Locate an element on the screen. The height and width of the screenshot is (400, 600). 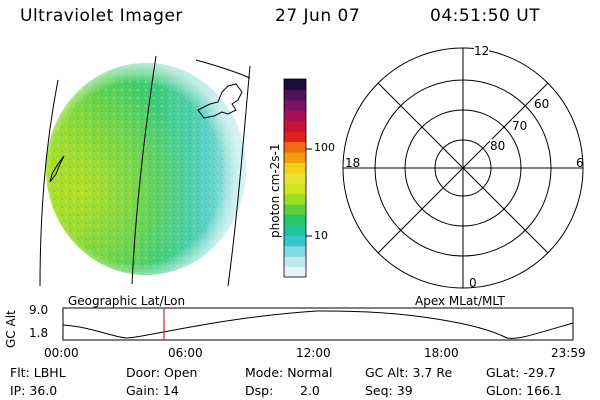
info-dsp-label: Dsp: is located at coordinates (259, 390).